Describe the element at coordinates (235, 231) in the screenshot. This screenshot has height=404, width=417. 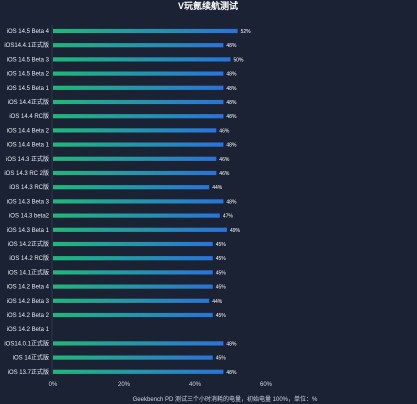
I see `value-label: 49%` at that location.